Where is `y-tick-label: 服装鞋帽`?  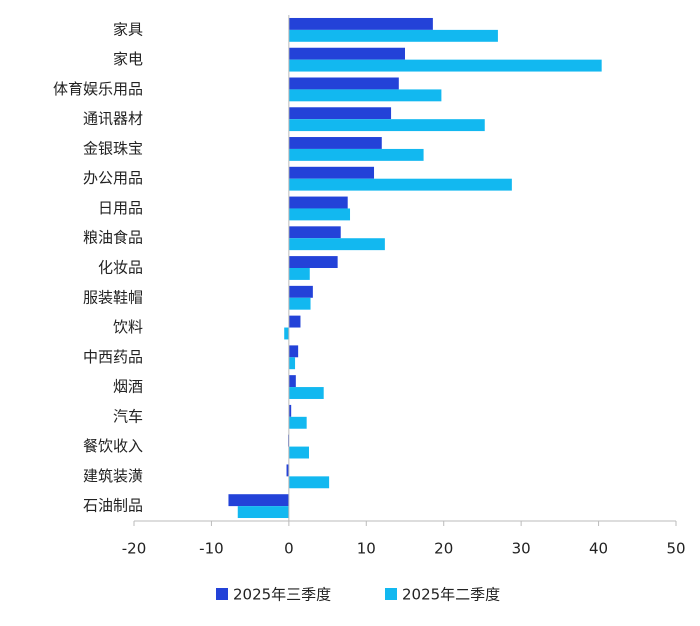 y-tick-label: 服装鞋帽 is located at coordinates (113, 297).